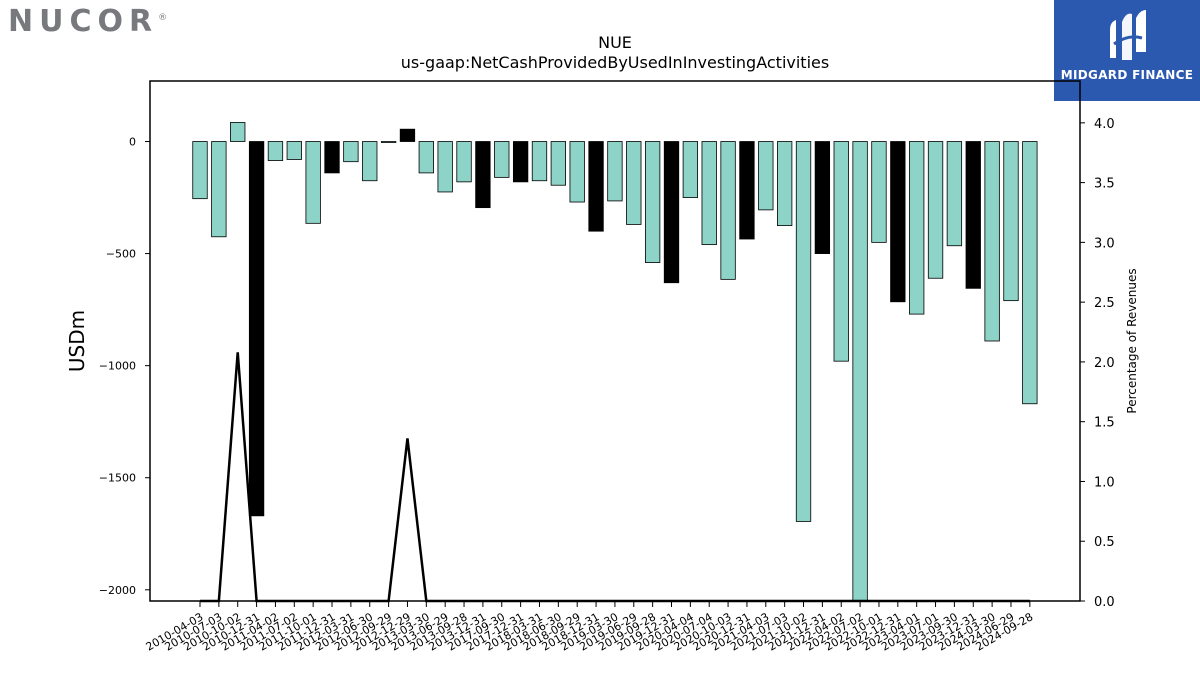 Image resolution: width=1200 pixels, height=675 pixels. Describe the element at coordinates (117, 366) in the screenshot. I see `y-tick-label: −1000` at that location.